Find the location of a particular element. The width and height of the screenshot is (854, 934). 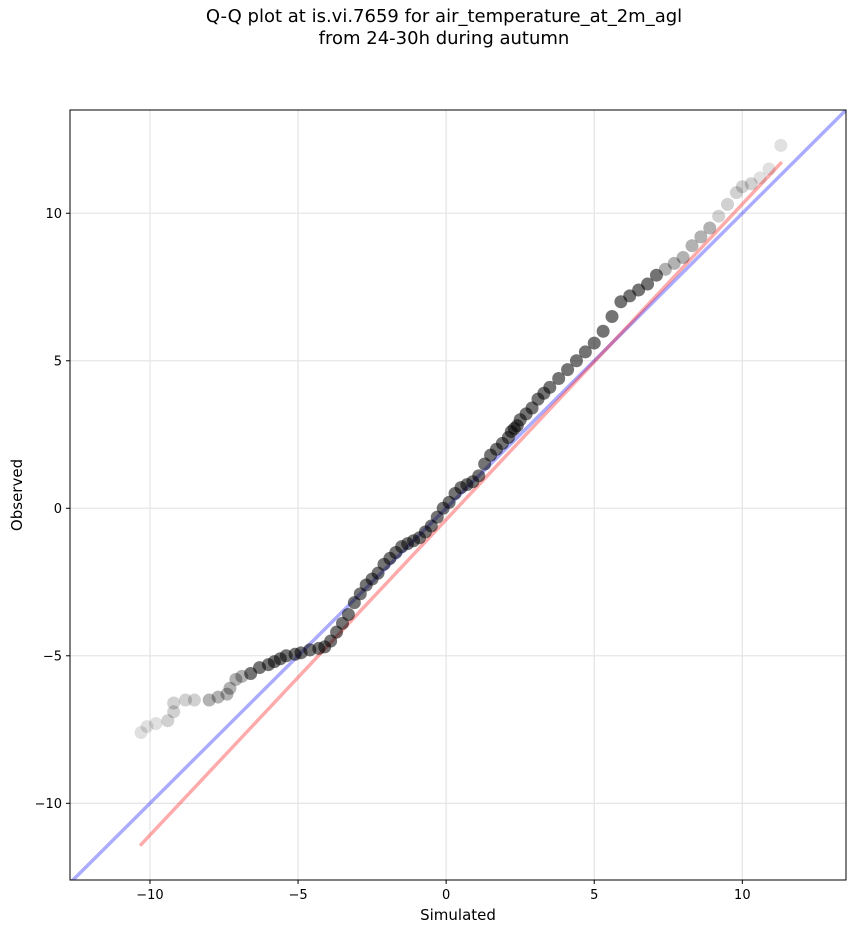

x-tick-label: 0 is located at coordinates (446, 895).